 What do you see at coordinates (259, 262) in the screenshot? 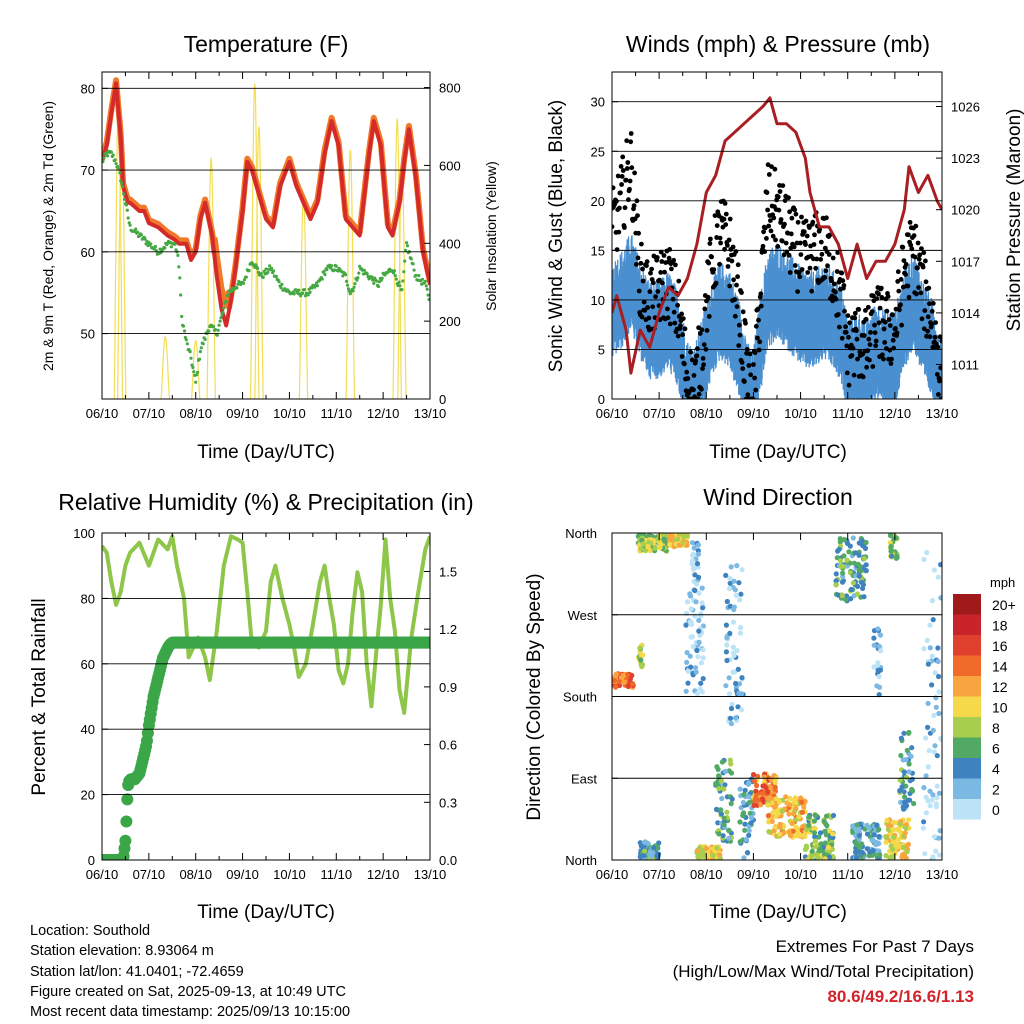
I see `solar-insolation-line` at bounding box center [259, 262].